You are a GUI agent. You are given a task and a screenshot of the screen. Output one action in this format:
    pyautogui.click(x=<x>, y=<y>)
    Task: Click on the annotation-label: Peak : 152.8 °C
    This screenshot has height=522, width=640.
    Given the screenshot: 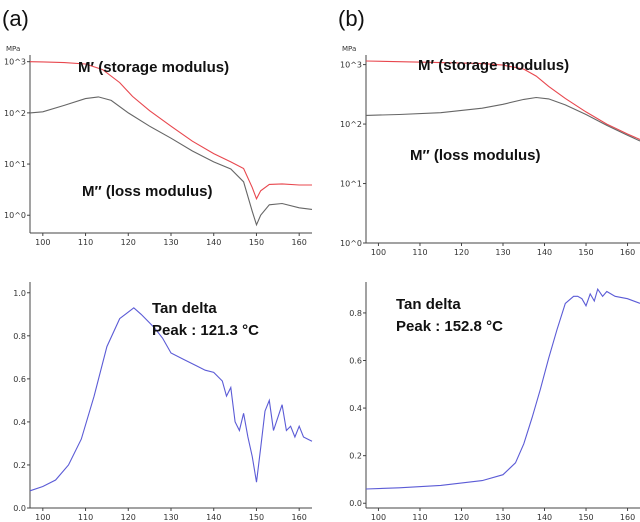 What is the action you would take?
    pyautogui.click(x=449, y=326)
    